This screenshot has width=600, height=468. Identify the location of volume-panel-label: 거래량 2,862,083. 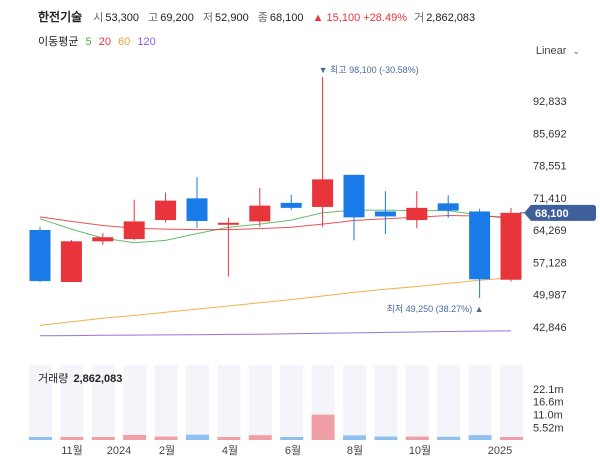
(80, 378).